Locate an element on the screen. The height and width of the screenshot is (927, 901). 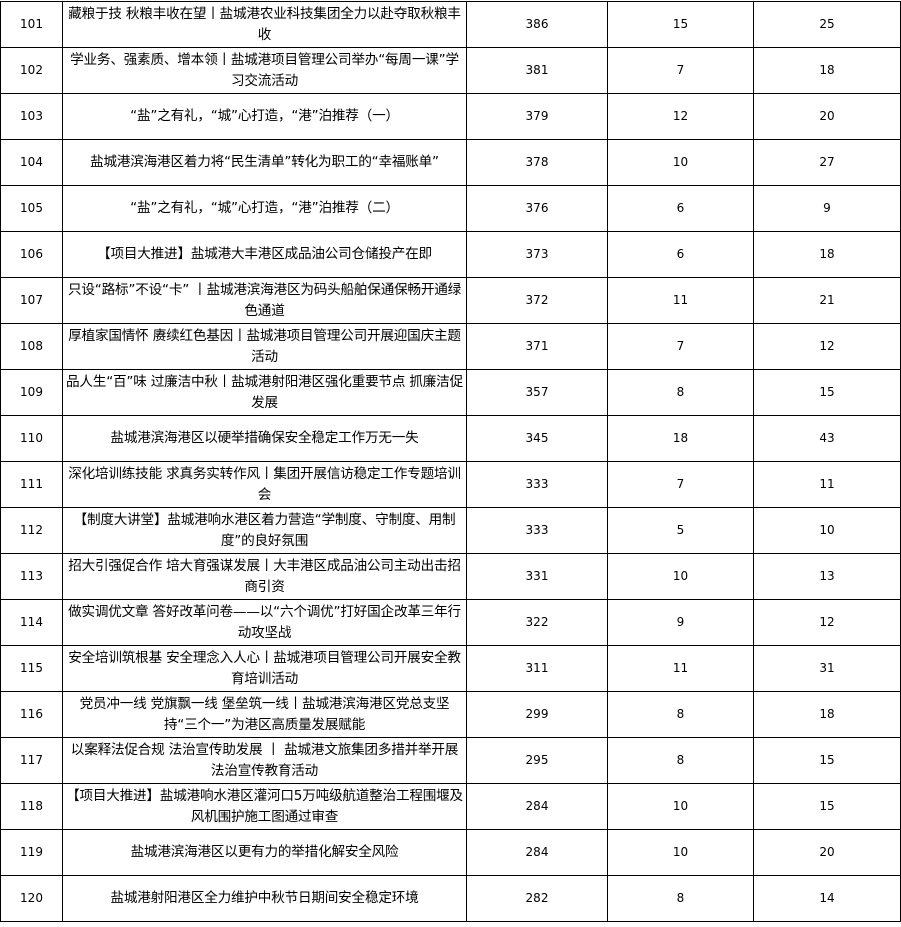
like-count: 5 is located at coordinates (680, 530).